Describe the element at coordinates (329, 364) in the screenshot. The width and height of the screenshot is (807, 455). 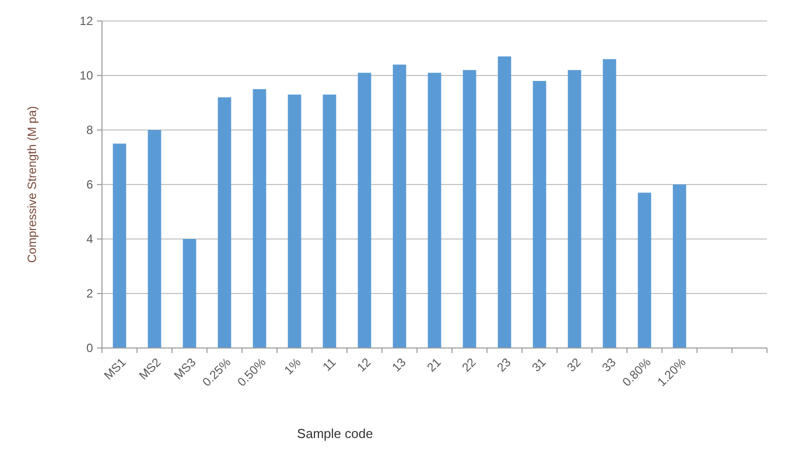
I see `x-tick-label: 11` at that location.